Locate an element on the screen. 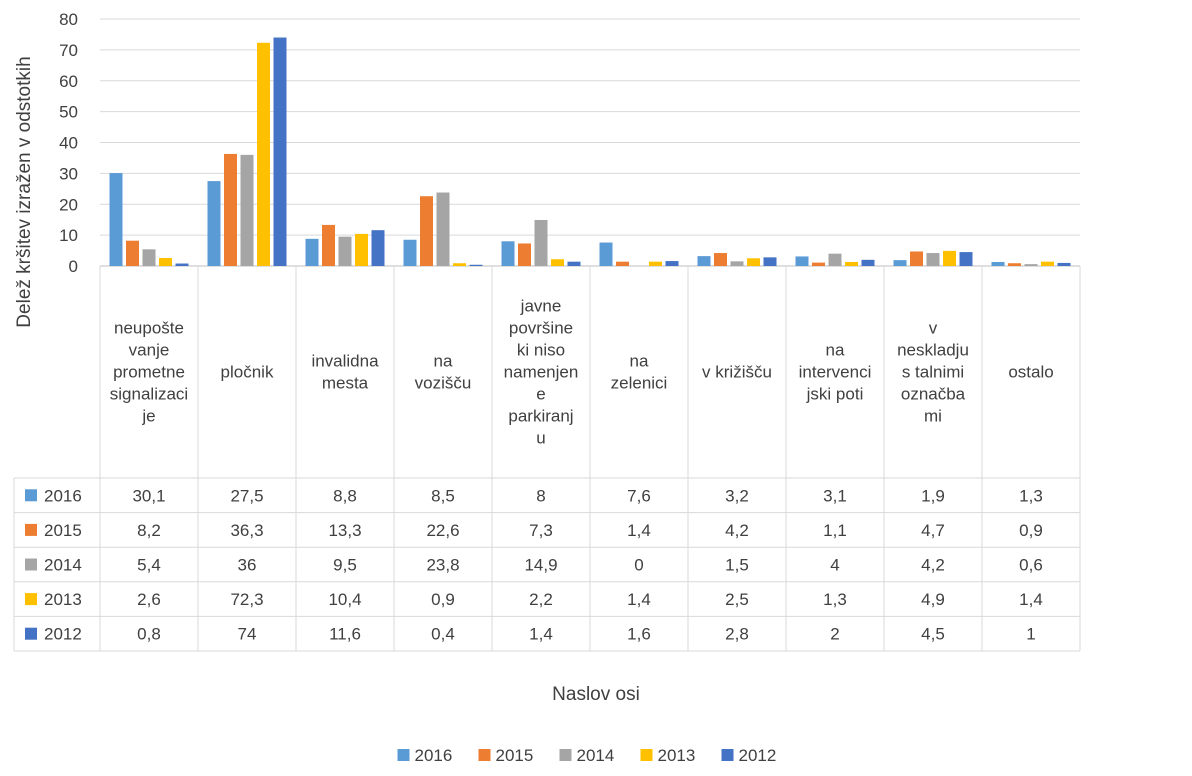  category-label: površine is located at coordinates (541, 328).